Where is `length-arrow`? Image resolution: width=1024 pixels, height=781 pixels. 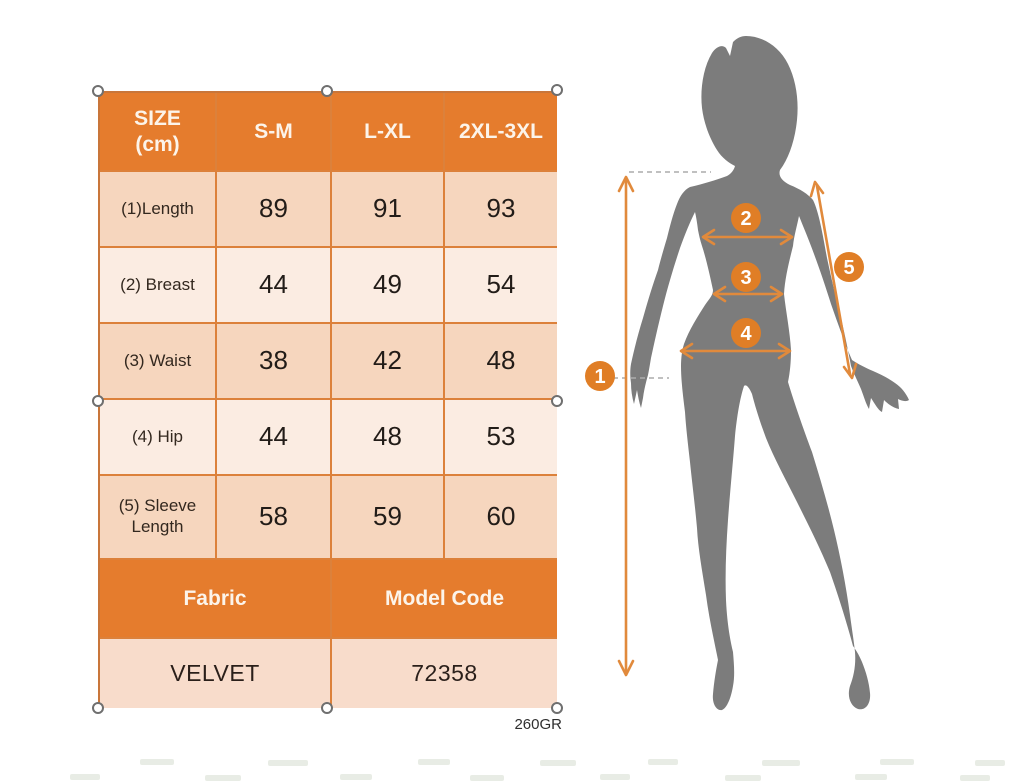 length-arrow is located at coordinates (626, 426).